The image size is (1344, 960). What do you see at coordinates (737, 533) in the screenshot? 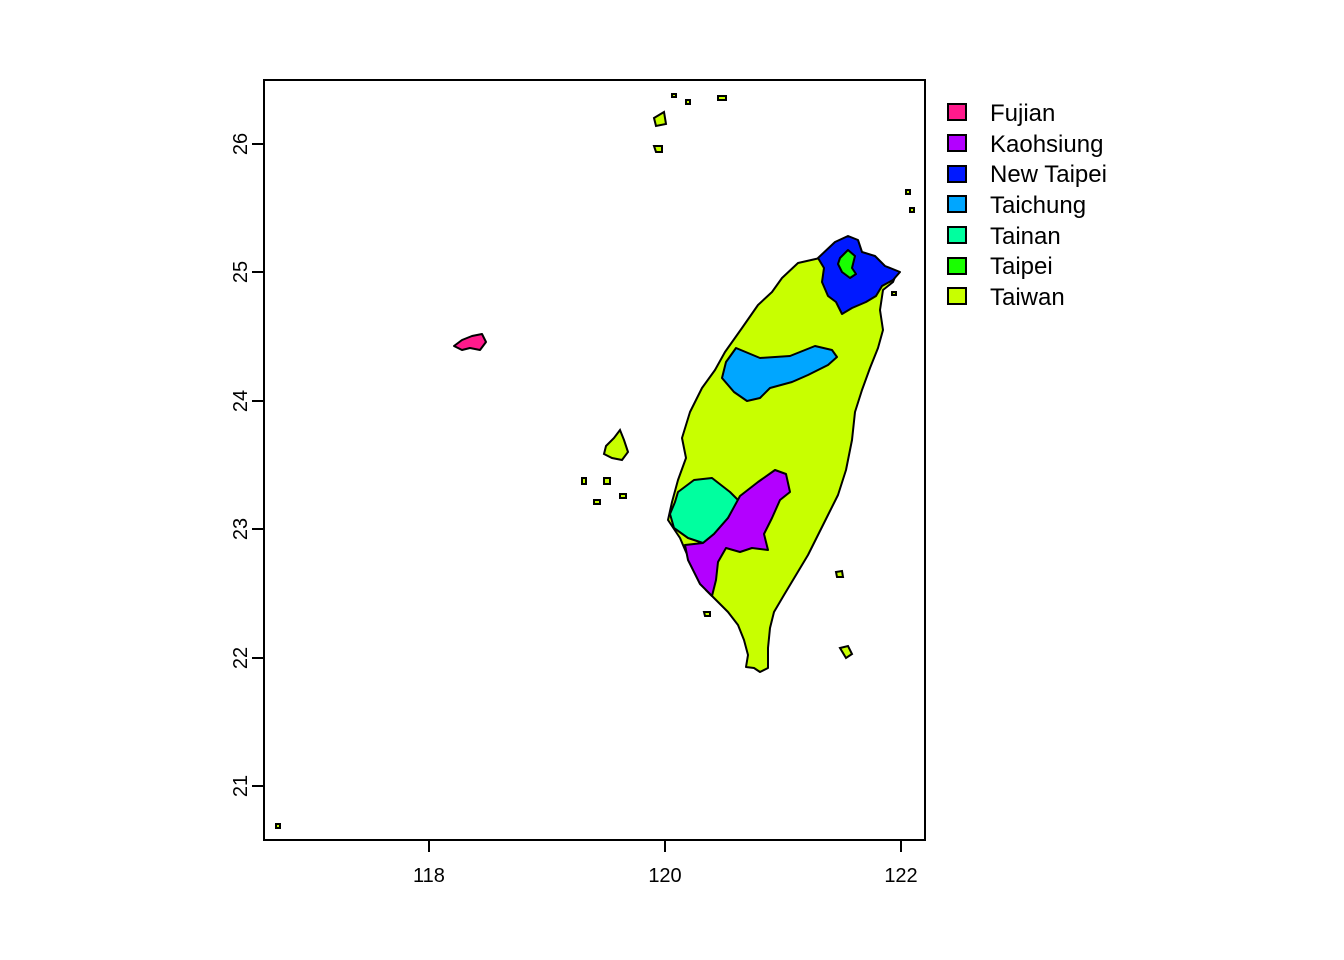
I see `region-kaohsiung` at bounding box center [737, 533].